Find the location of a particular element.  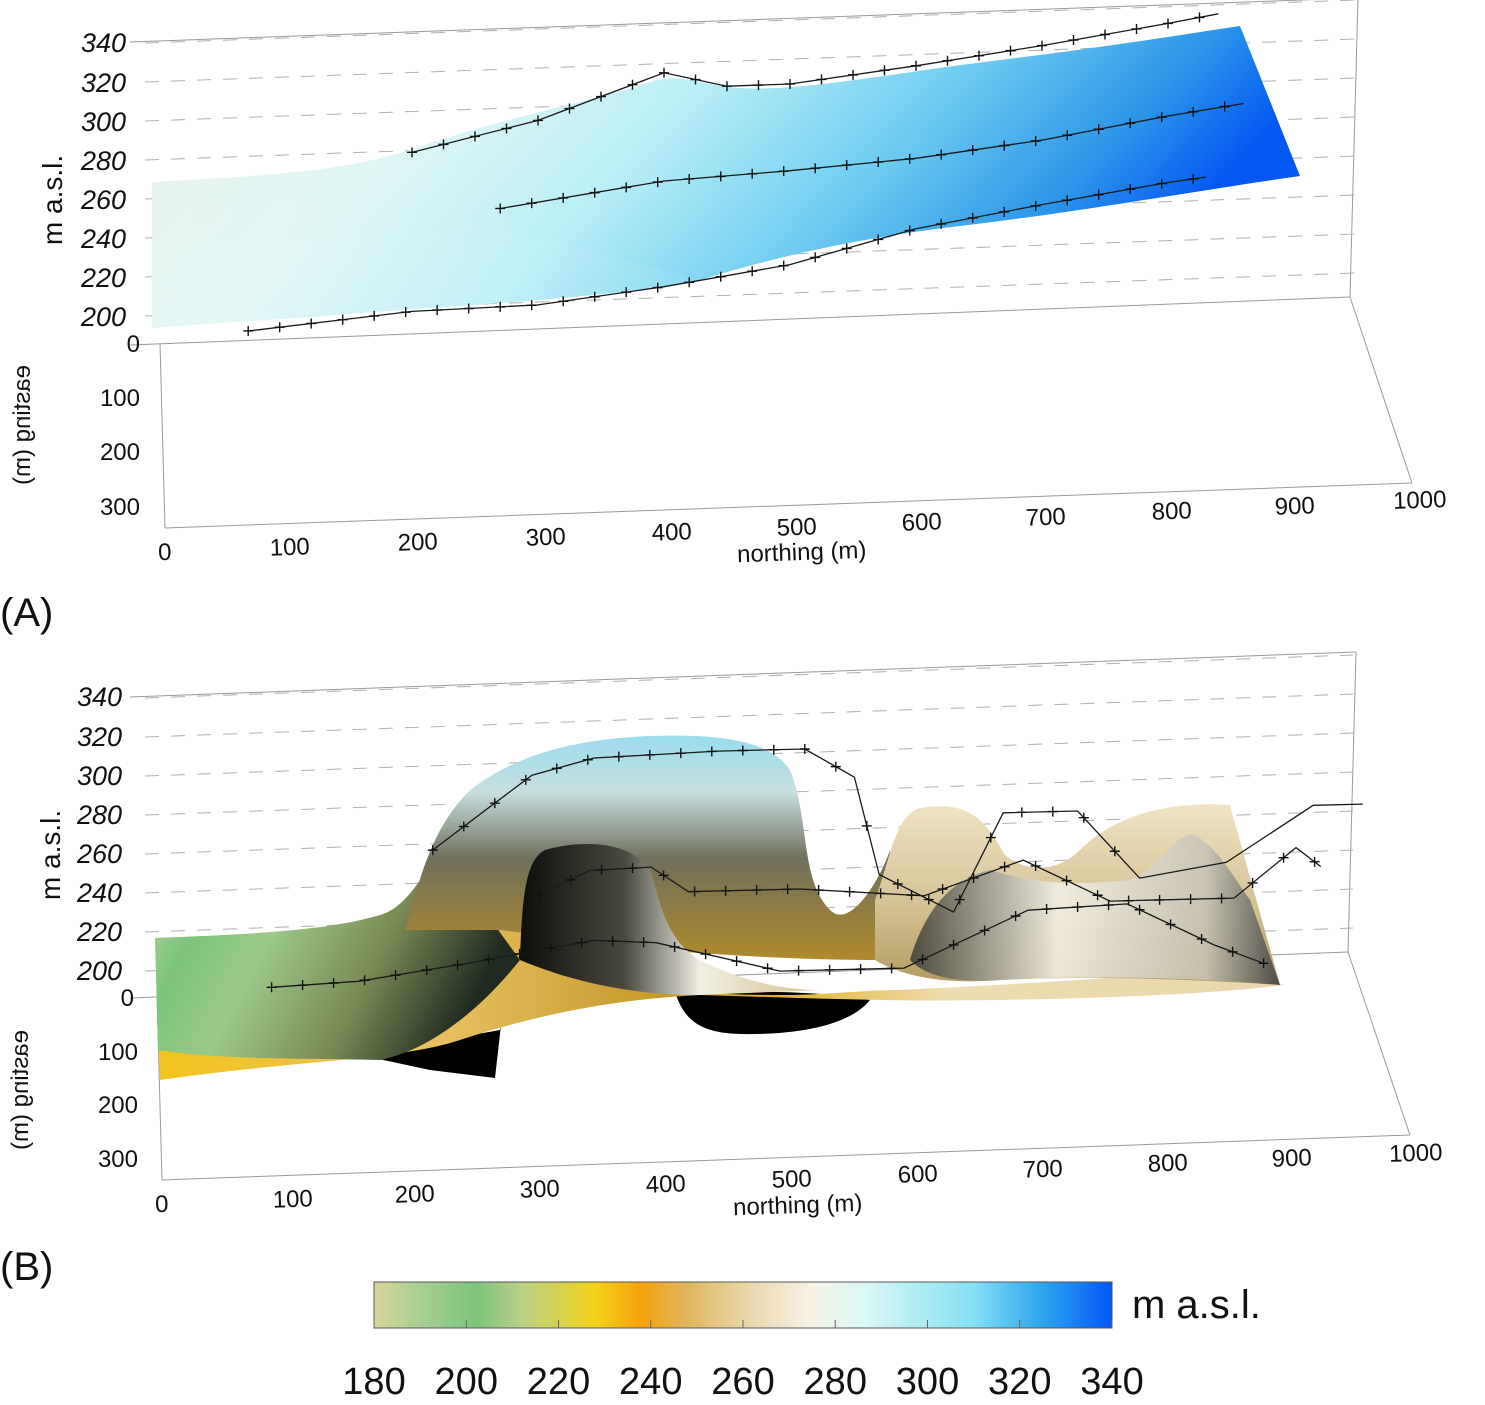

z-tick-label: 200 is located at coordinates (103, 317).